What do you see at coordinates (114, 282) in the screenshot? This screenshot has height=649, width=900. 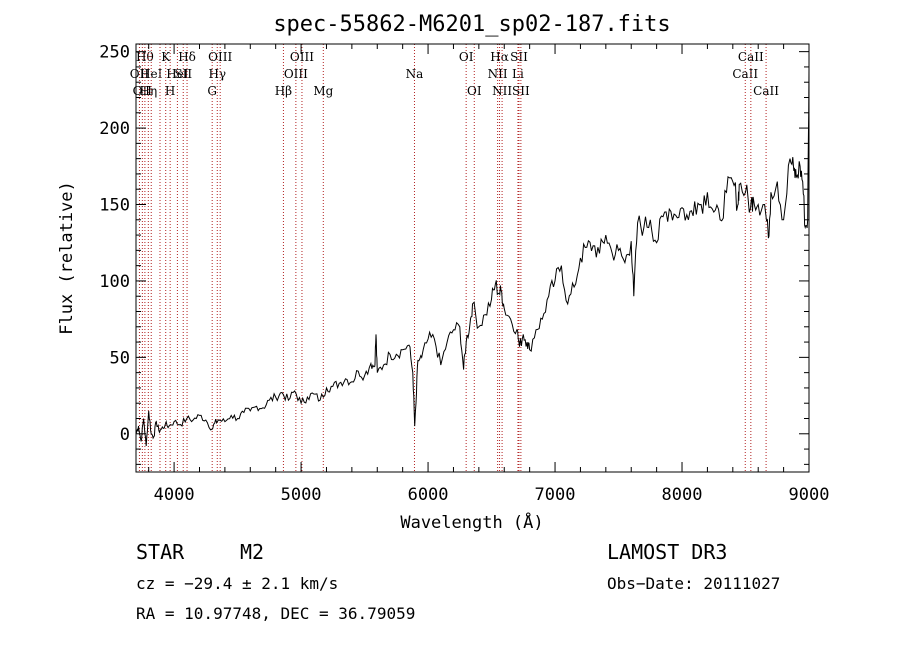 I see `y-tick-label: 100` at bounding box center [114, 282].